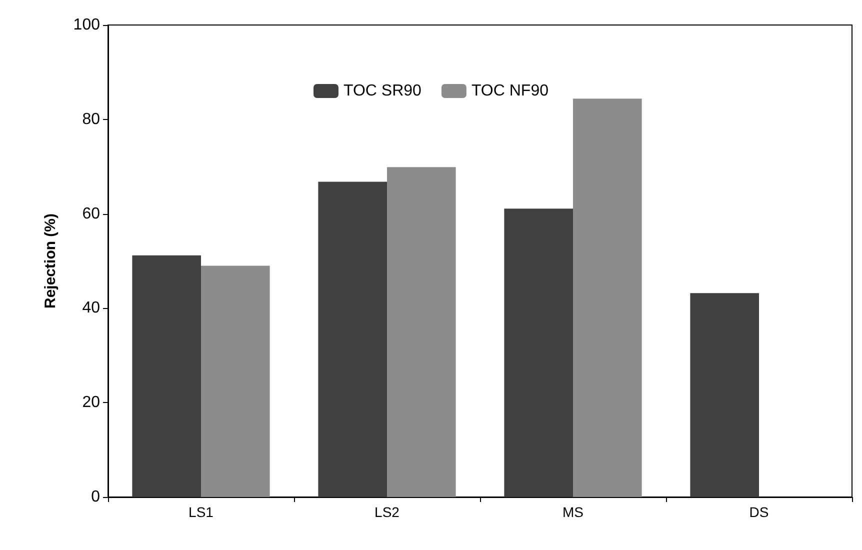  I want to click on x-tick-label: MS, so click(573, 512).